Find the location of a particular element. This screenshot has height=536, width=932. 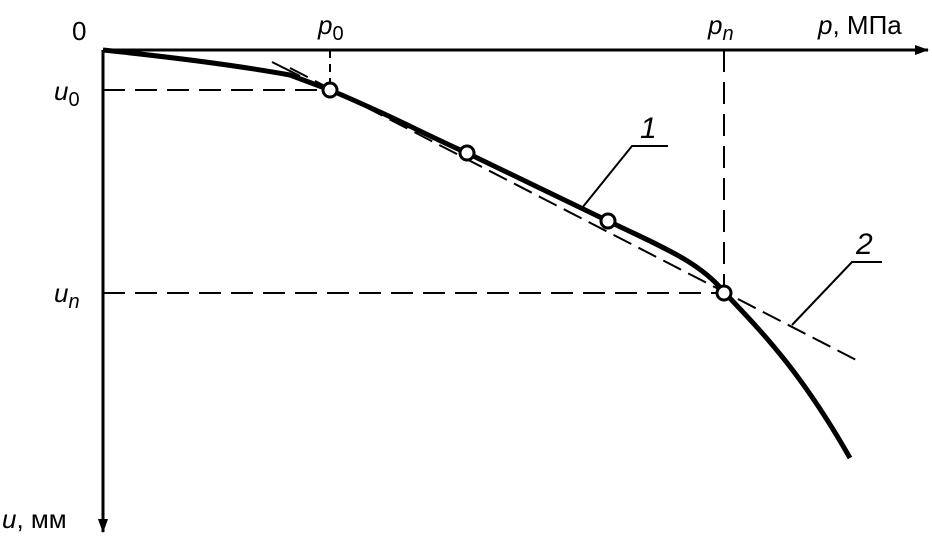

p0-label: p0 is located at coordinates (330, 27).